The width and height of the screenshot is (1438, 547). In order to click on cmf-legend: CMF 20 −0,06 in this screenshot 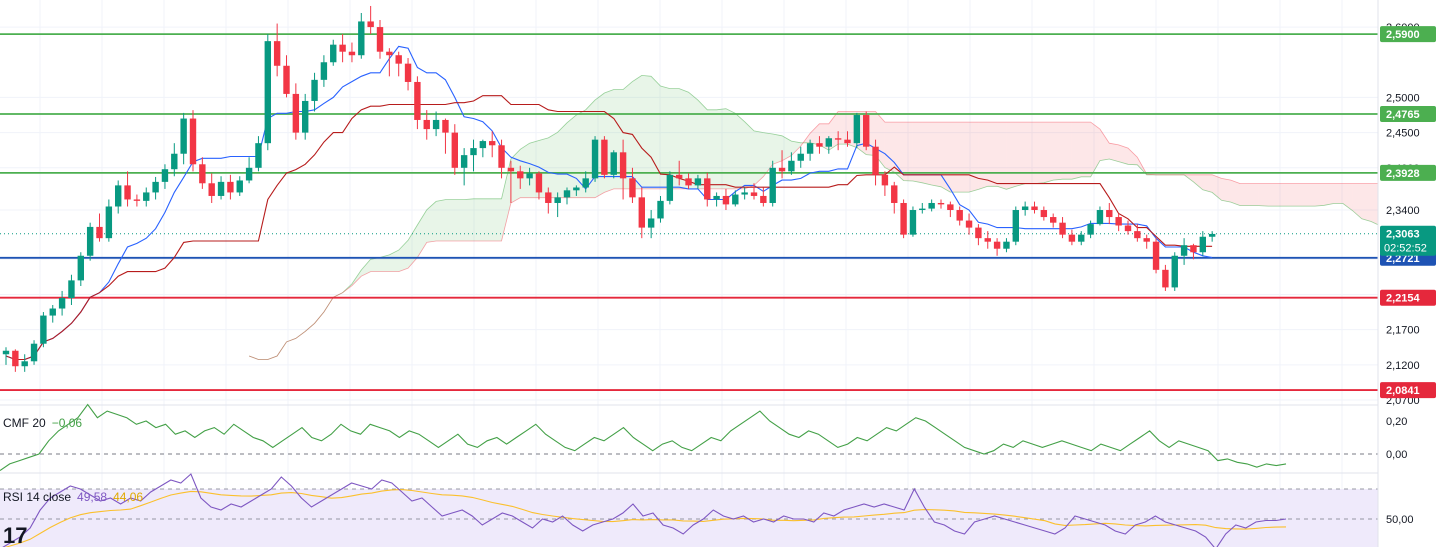, I will do `click(45, 423)`.